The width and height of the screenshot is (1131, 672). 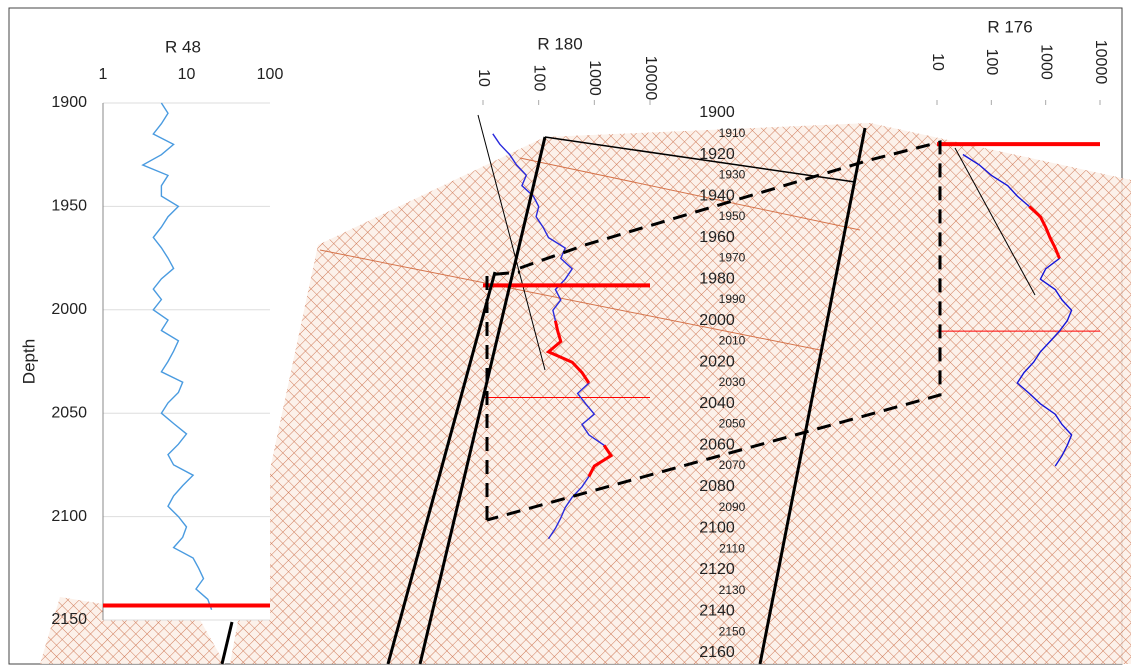 What do you see at coordinates (69, 206) in the screenshot?
I see `y-tick-label: 1950` at bounding box center [69, 206].